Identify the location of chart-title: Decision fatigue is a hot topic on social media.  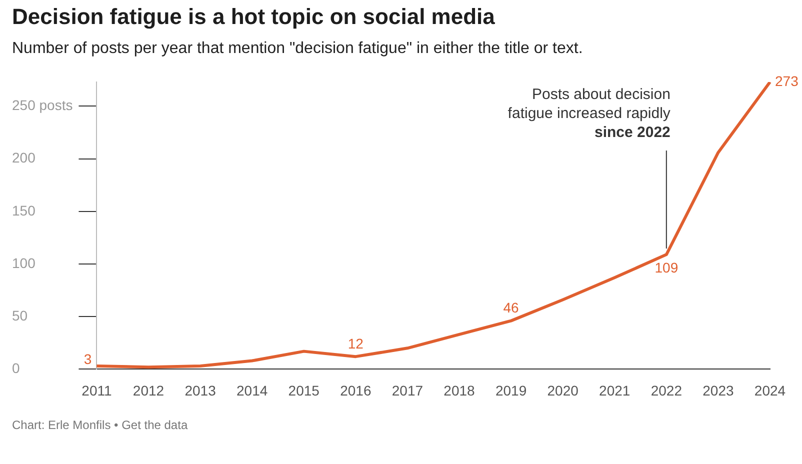
(254, 17).